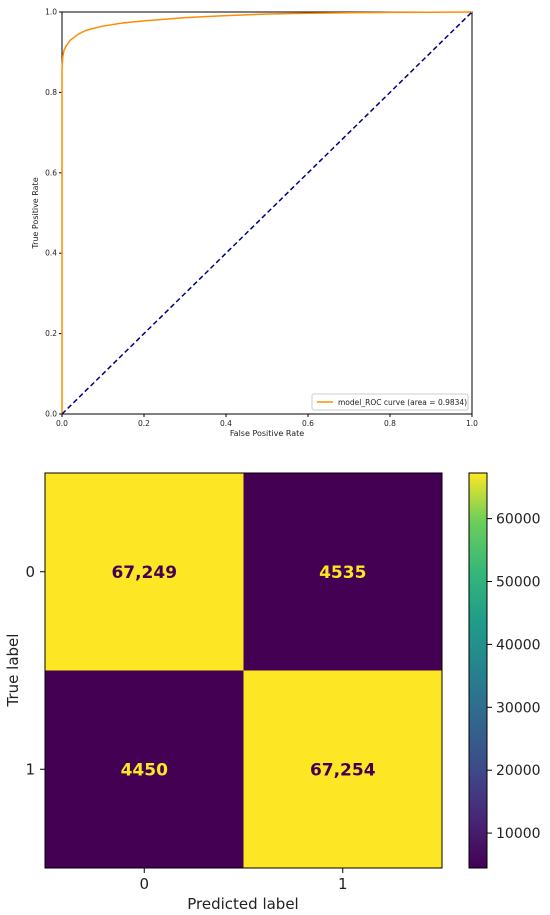 The height and width of the screenshot is (915, 550). What do you see at coordinates (51, 12) in the screenshot?
I see `roc-y-tick-label: 1.0` at bounding box center [51, 12].